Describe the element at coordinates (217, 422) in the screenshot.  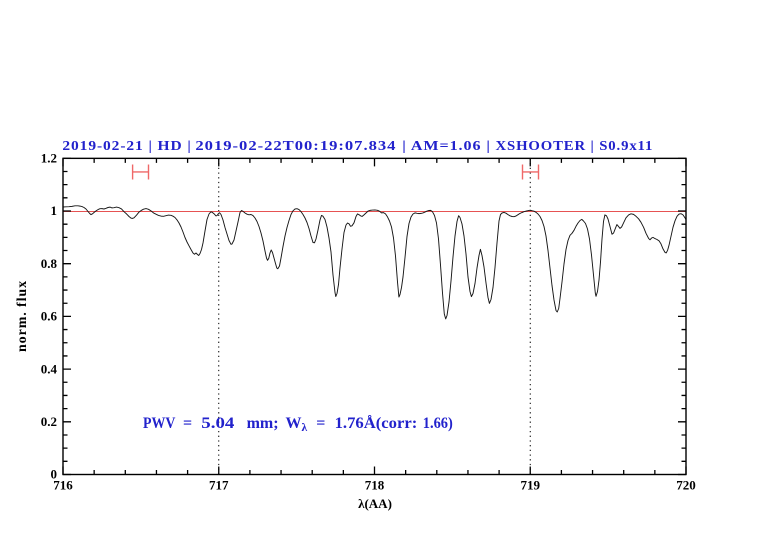
I see `svg-text: 5.04` at that location.